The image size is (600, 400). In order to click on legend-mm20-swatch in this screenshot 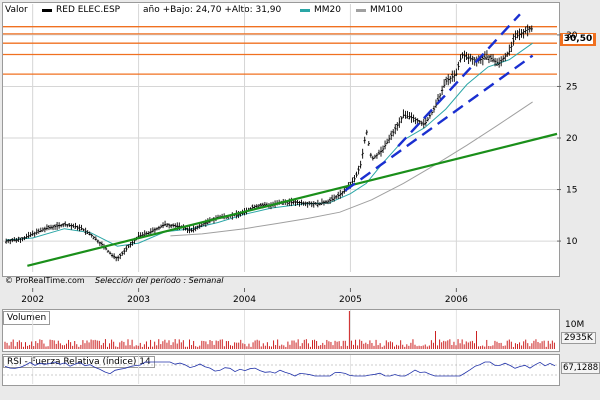, I will do `click(305, 10)`.